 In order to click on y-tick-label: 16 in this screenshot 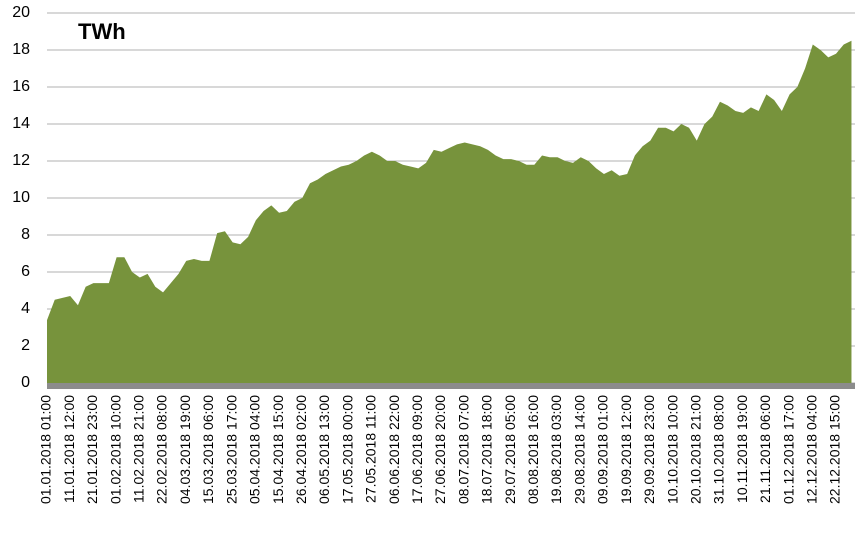, I will do `click(21, 86)`.